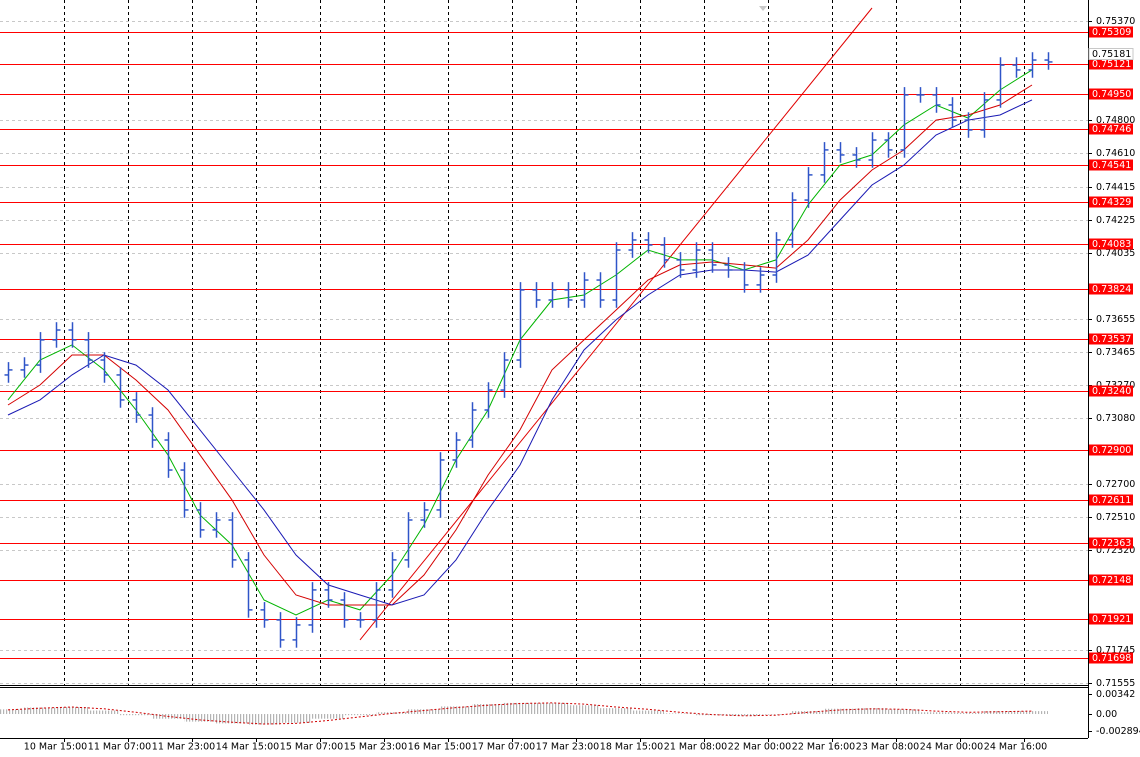  Describe the element at coordinates (1115, 650) in the screenshot. I see `y-tick-label: 0.71745` at that location.